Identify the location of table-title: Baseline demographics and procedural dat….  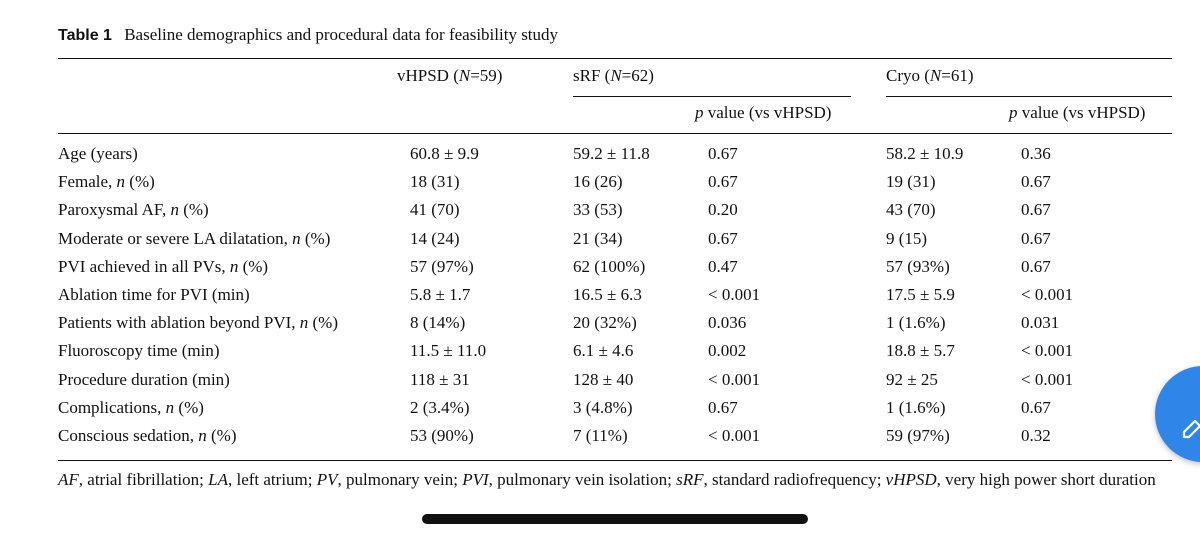
(341, 34).